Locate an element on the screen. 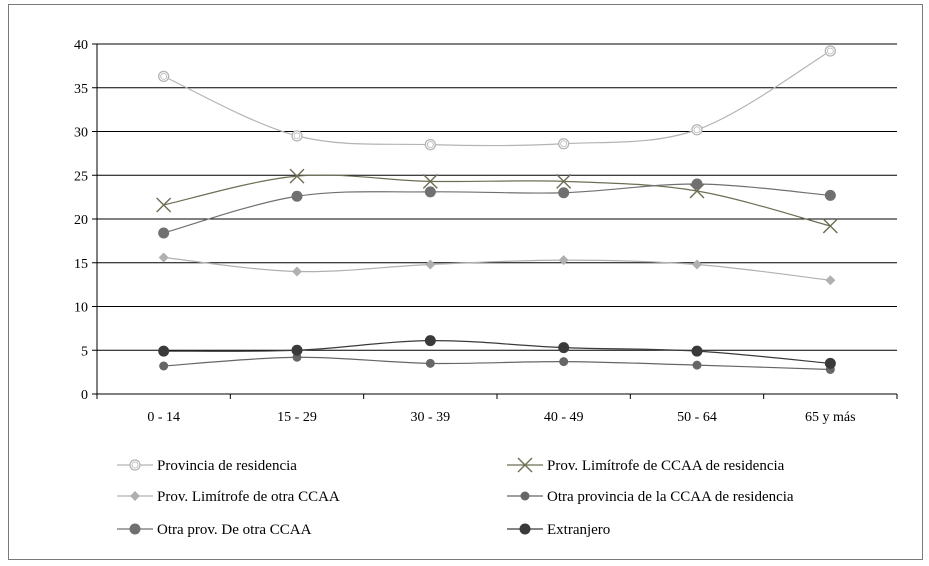 The width and height of the screenshot is (929, 566). y-tick-label: 5 is located at coordinates (84, 351).